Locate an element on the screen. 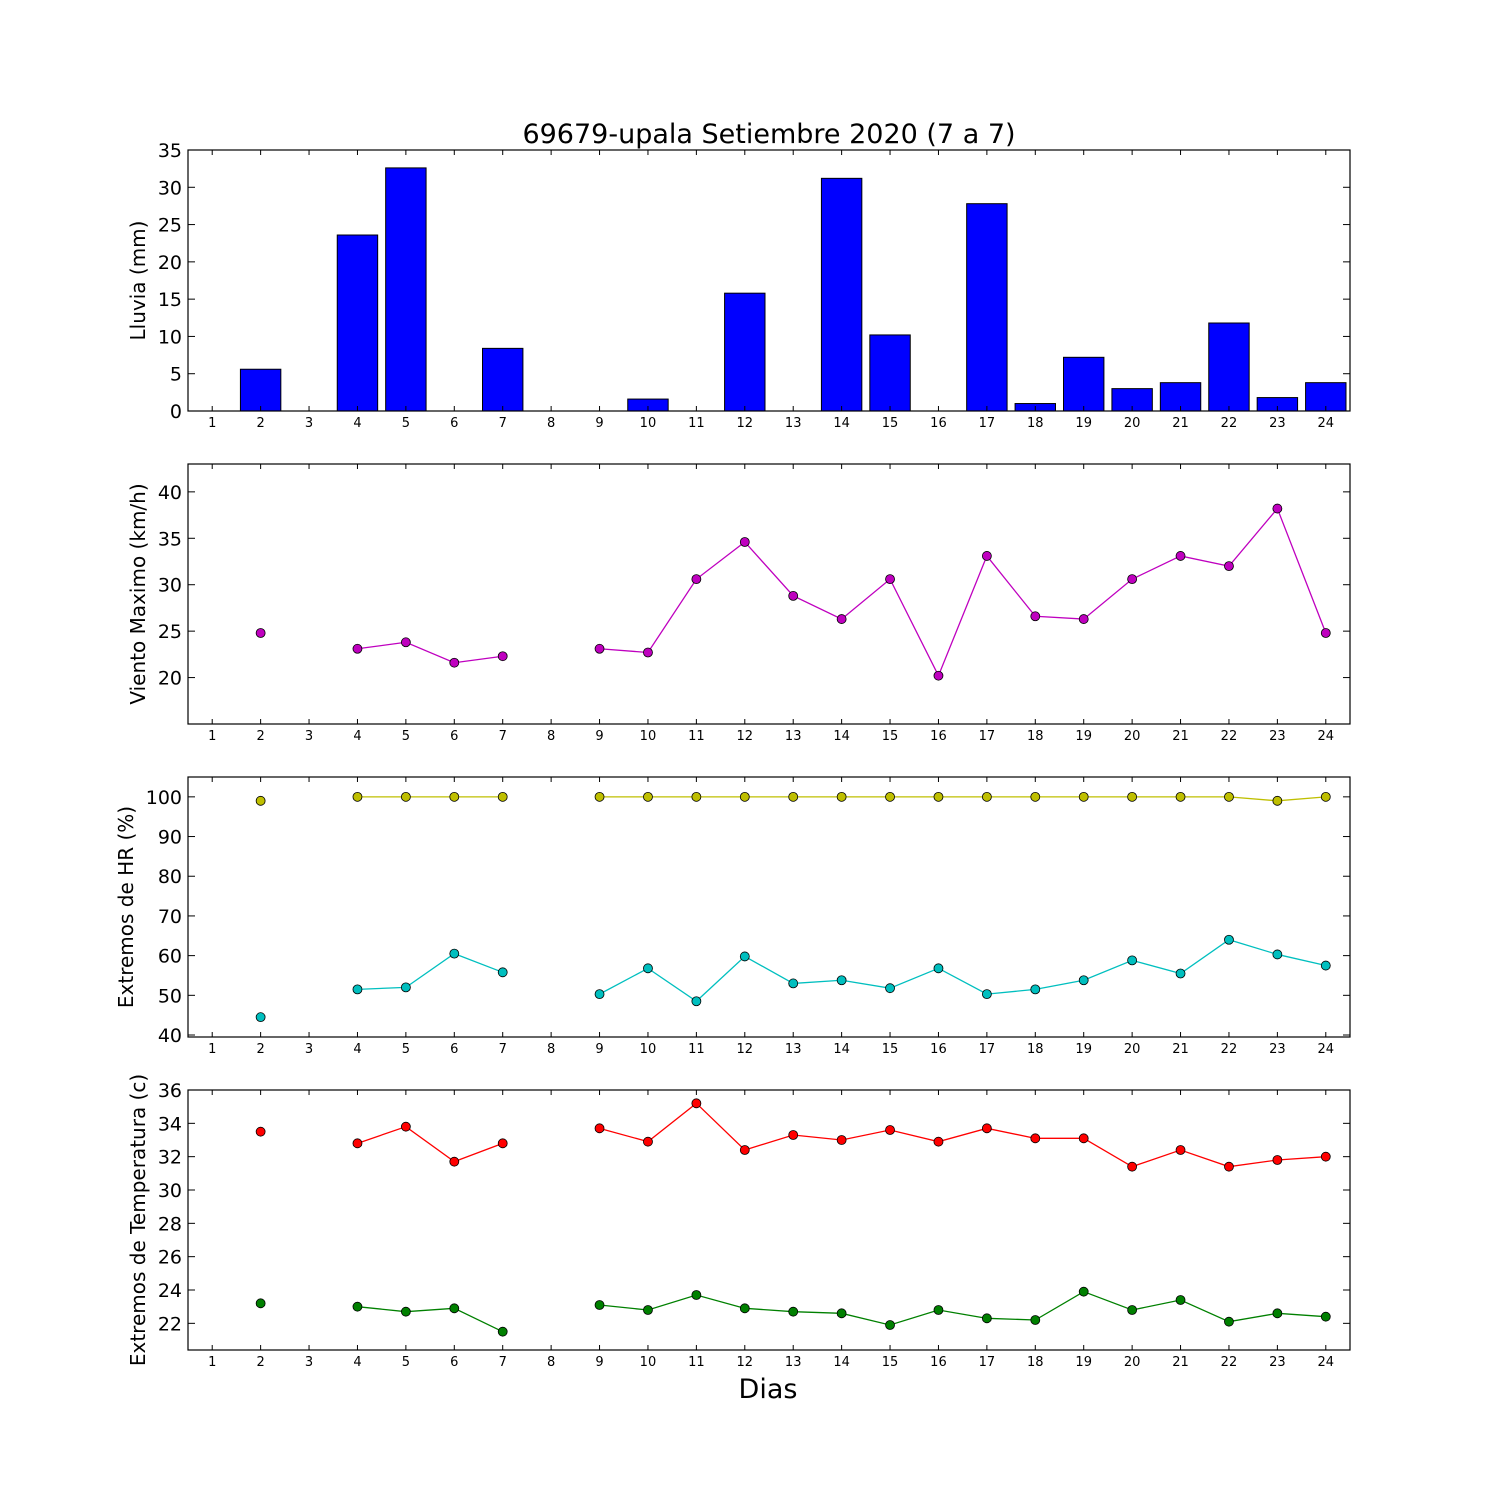 The image size is (1500, 1500). y-tick-label: 20 is located at coordinates (170, 263).